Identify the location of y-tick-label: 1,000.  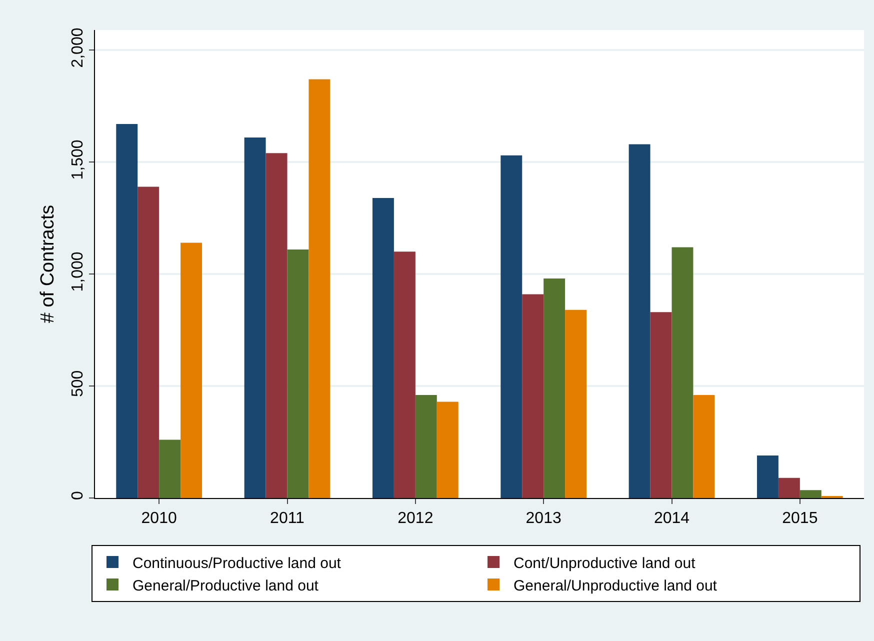
(78, 272).